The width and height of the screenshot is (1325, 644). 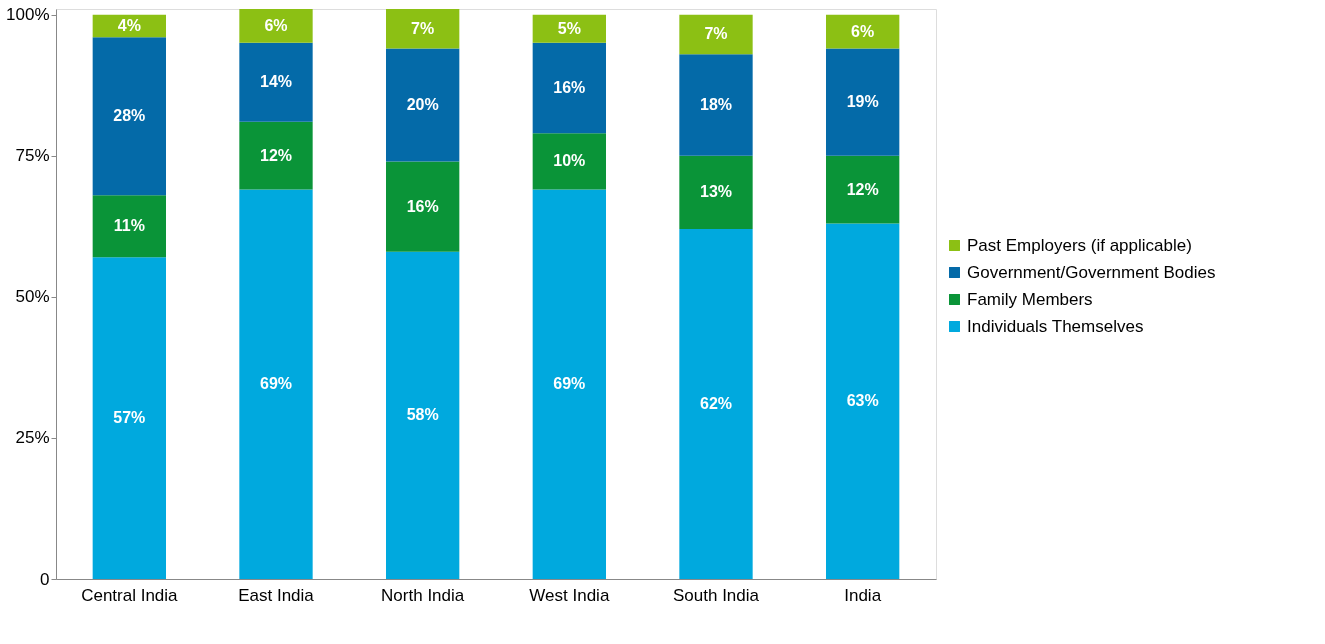 I want to click on legend-label: Individuals Themselves, so click(x=1055, y=326).